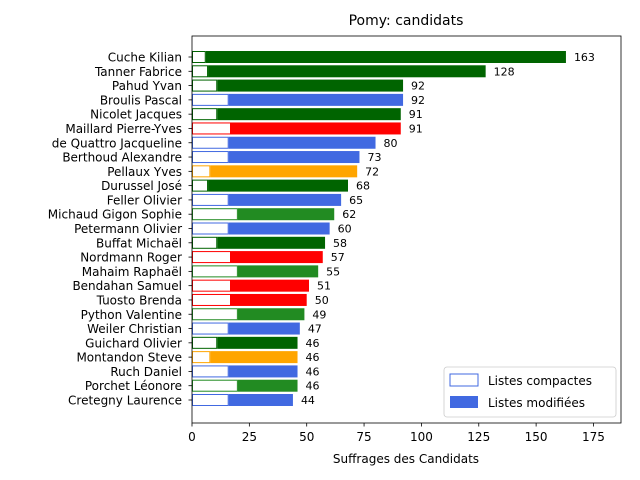 This screenshot has height=480, width=640. I want to click on value-label: 47, so click(315, 329).